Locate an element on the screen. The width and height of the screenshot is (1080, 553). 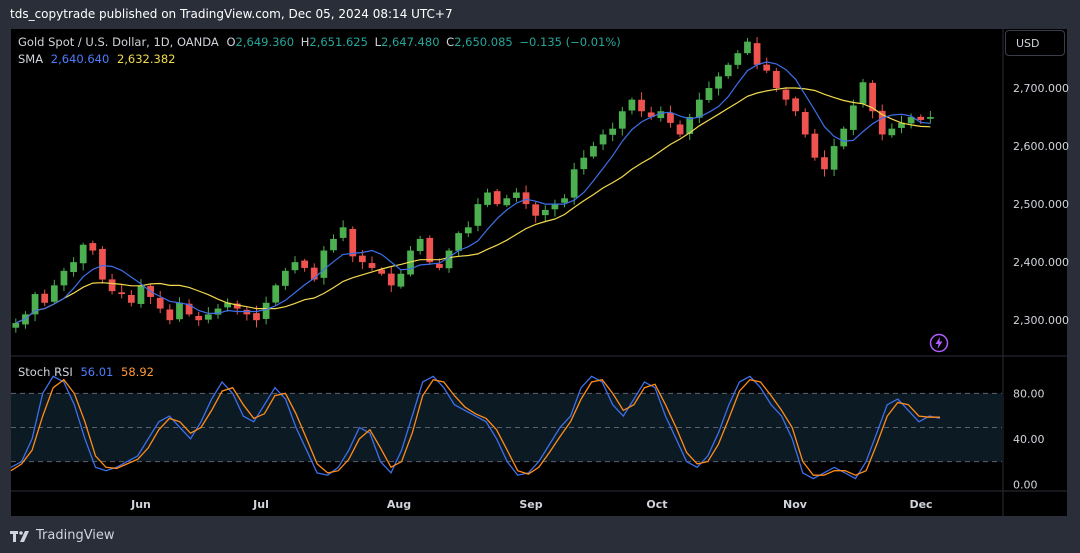
sma-legend: SMA 2,640.640 2,632.382 is located at coordinates (96, 59).